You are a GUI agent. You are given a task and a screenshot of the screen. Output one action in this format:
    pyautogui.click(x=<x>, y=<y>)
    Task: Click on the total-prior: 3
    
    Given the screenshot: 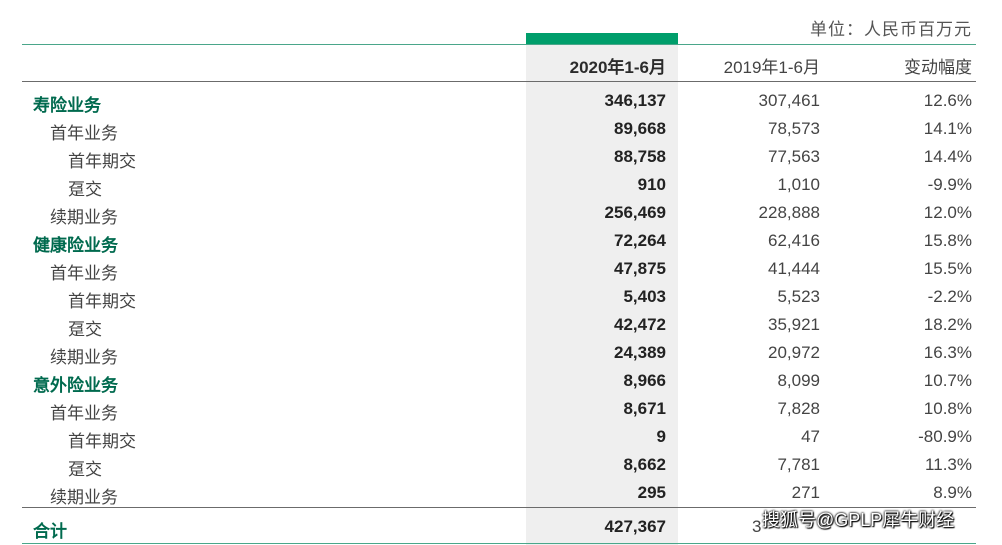 What is the action you would take?
    pyautogui.click(x=757, y=526)
    